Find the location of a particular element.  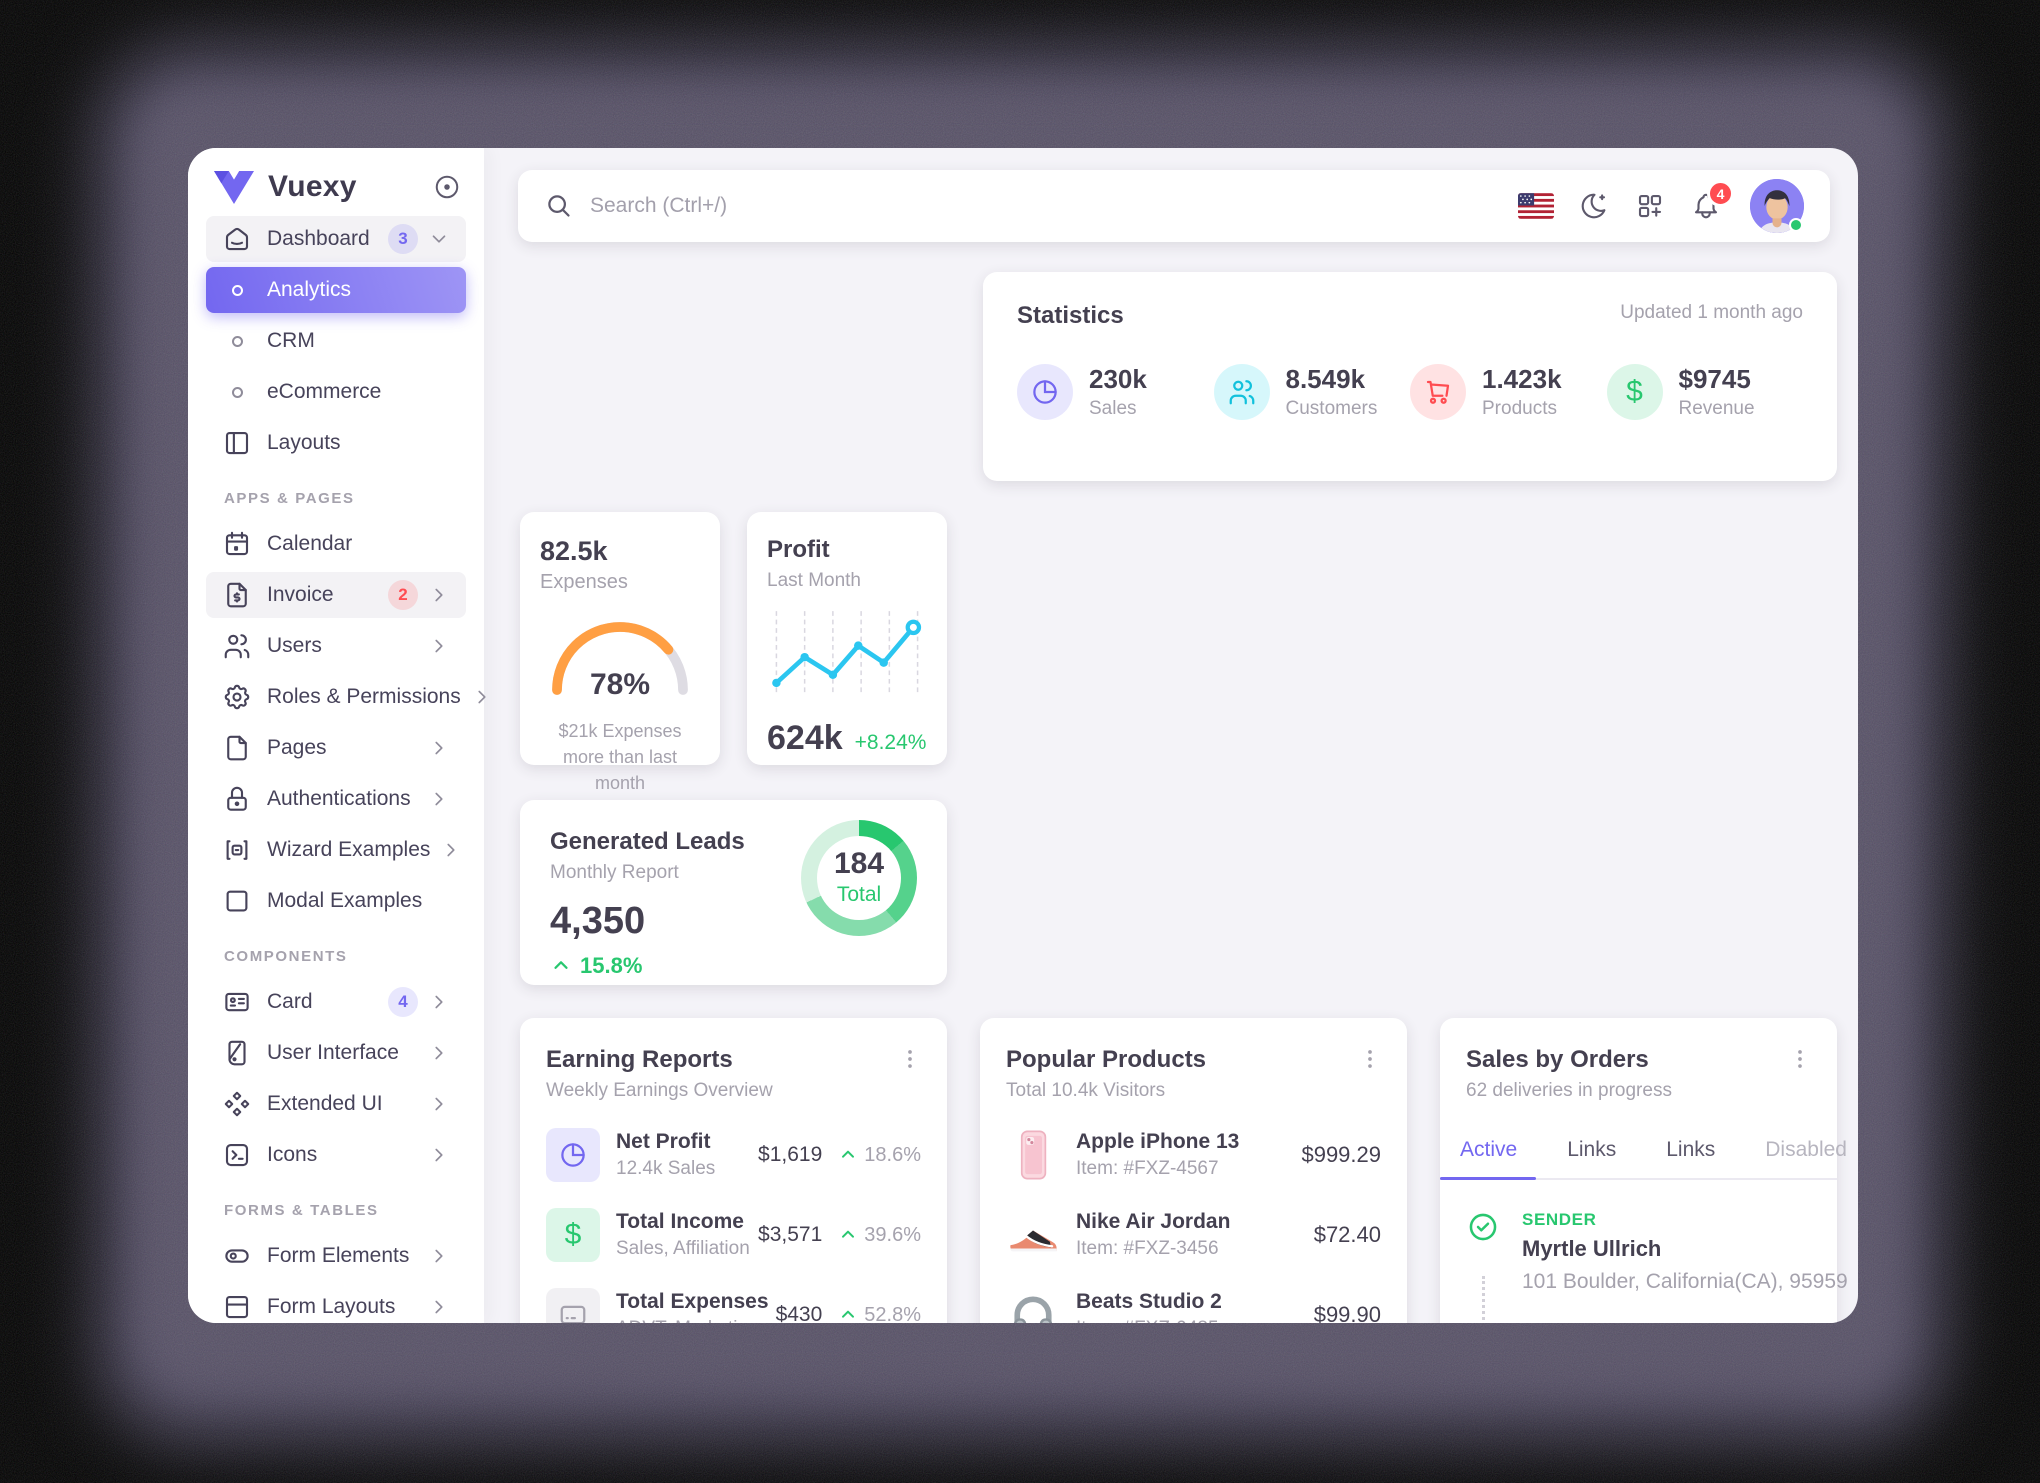

pie-chart-icon is located at coordinates (573, 1155).